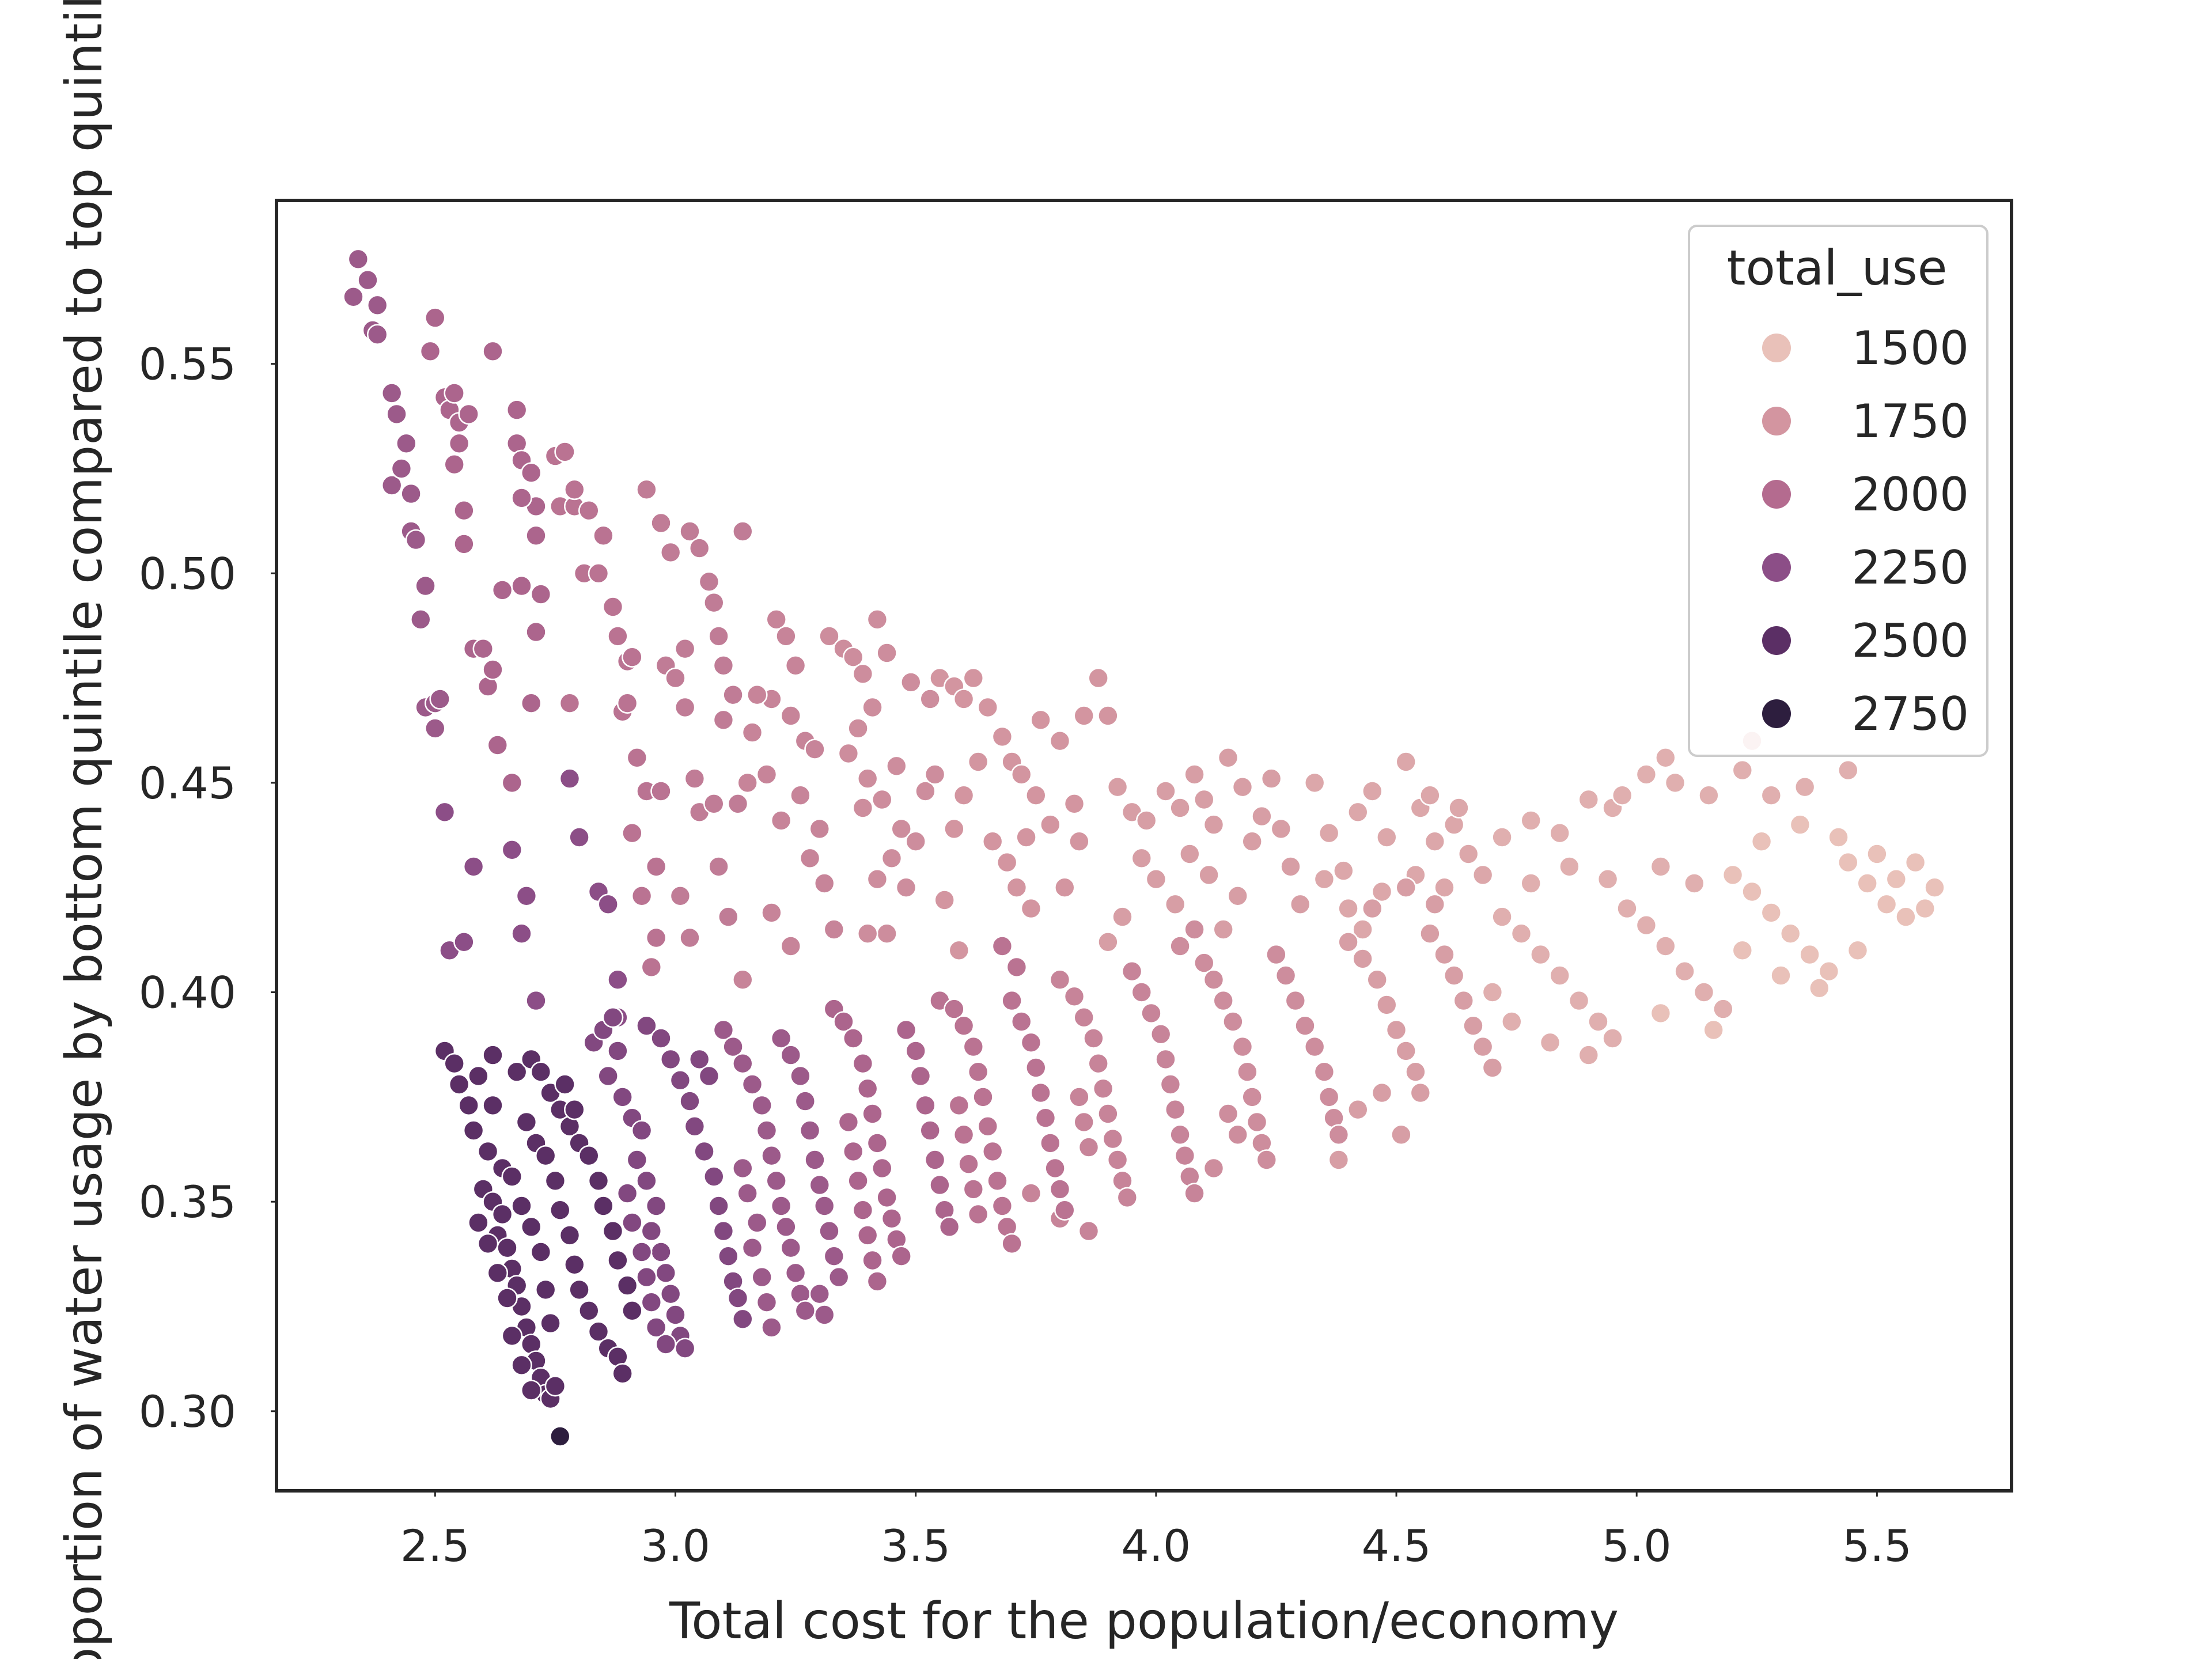  What do you see at coordinates (187, 1411) in the screenshot?
I see `y-tick-label: 0.30` at bounding box center [187, 1411].